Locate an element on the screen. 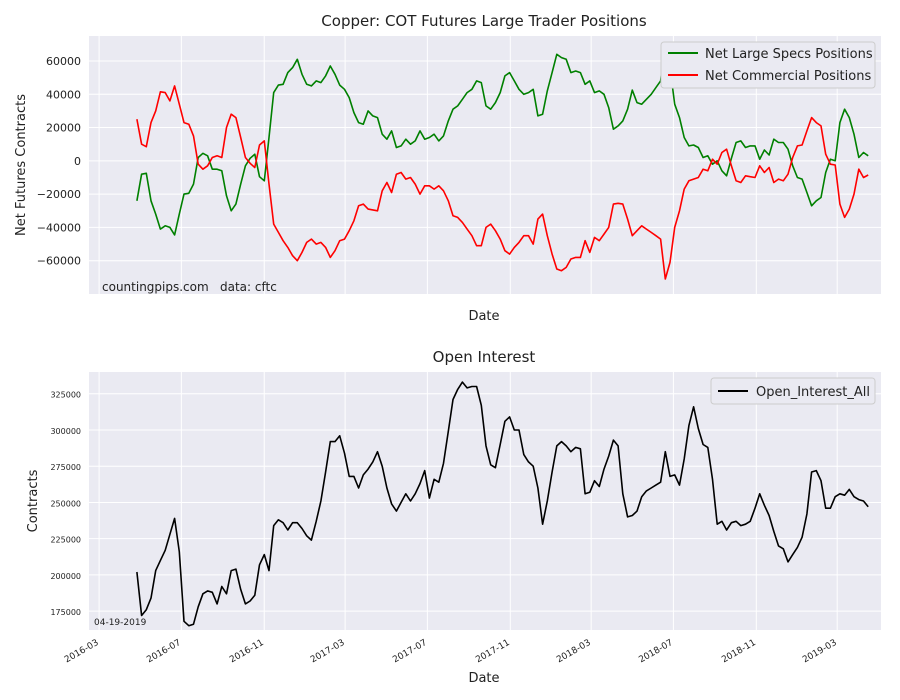 This screenshot has height=700, width=900. open-interest-x-tick-label: 2016-07 is located at coordinates (164, 651).